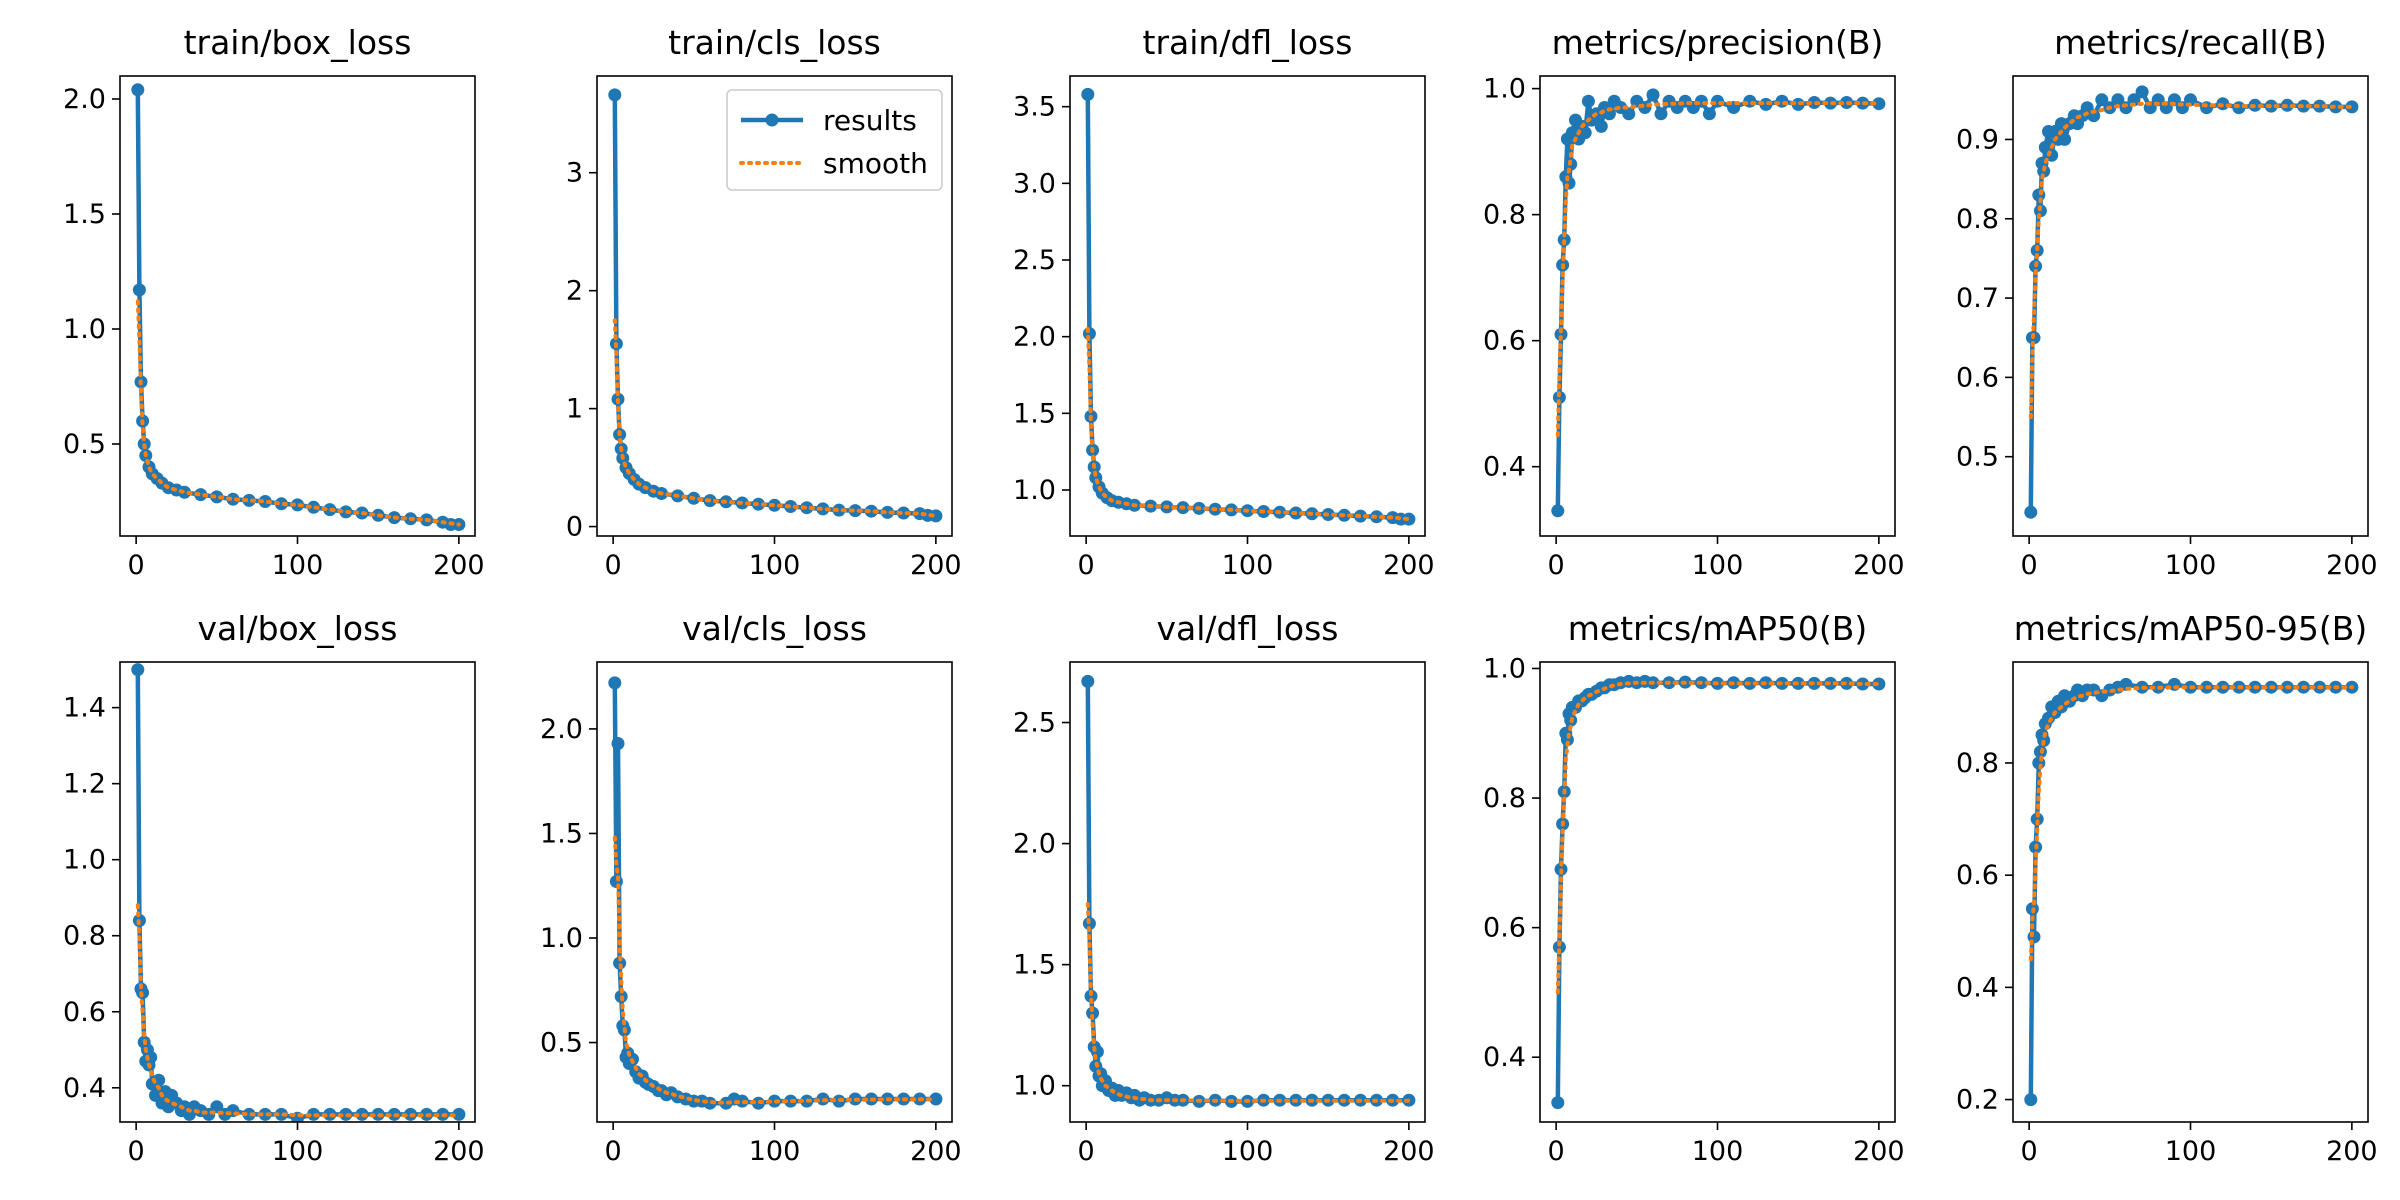 The height and width of the screenshot is (1200, 2400). What do you see at coordinates (84, 708) in the screenshot?
I see `y-tick-label: 1.4` at bounding box center [84, 708].